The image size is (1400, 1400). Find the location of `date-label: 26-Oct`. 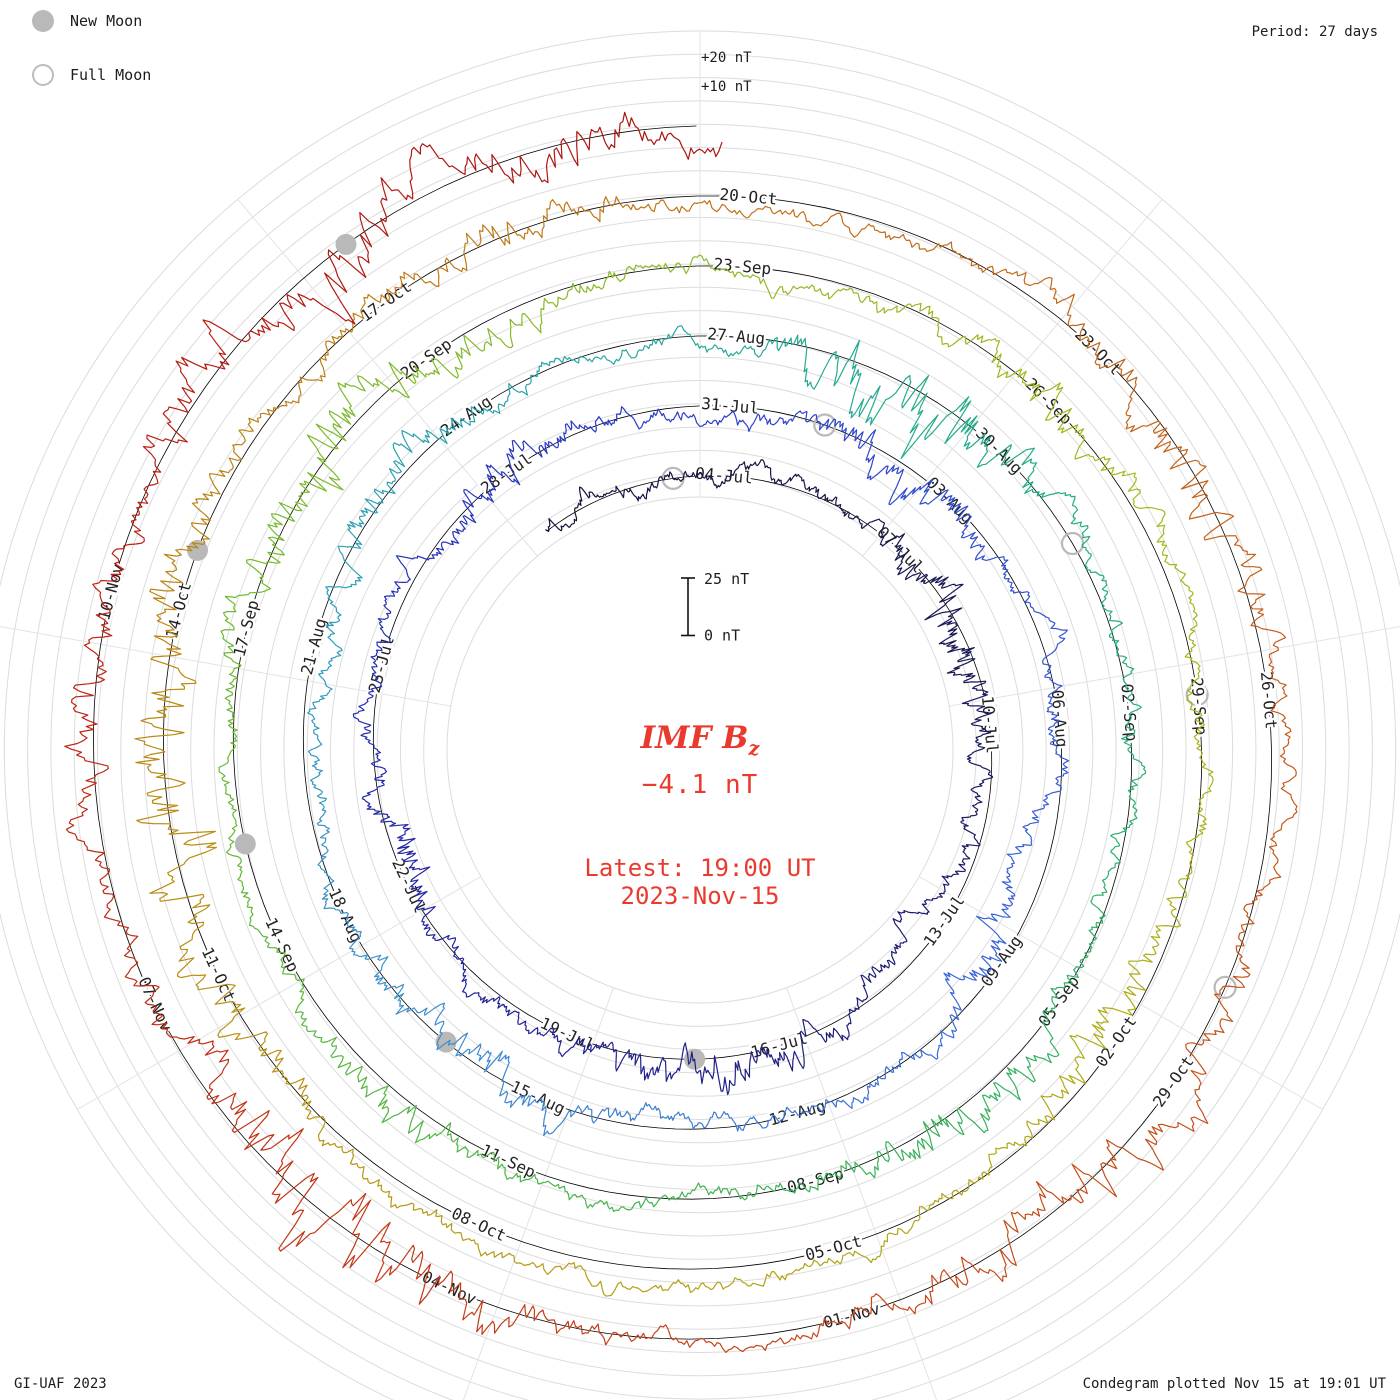

date-label: 26-Oct is located at coordinates (1269, 700).